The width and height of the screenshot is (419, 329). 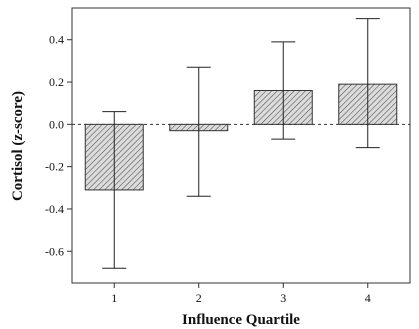 I want to click on x-tick-label: 1, so click(x=114, y=298).